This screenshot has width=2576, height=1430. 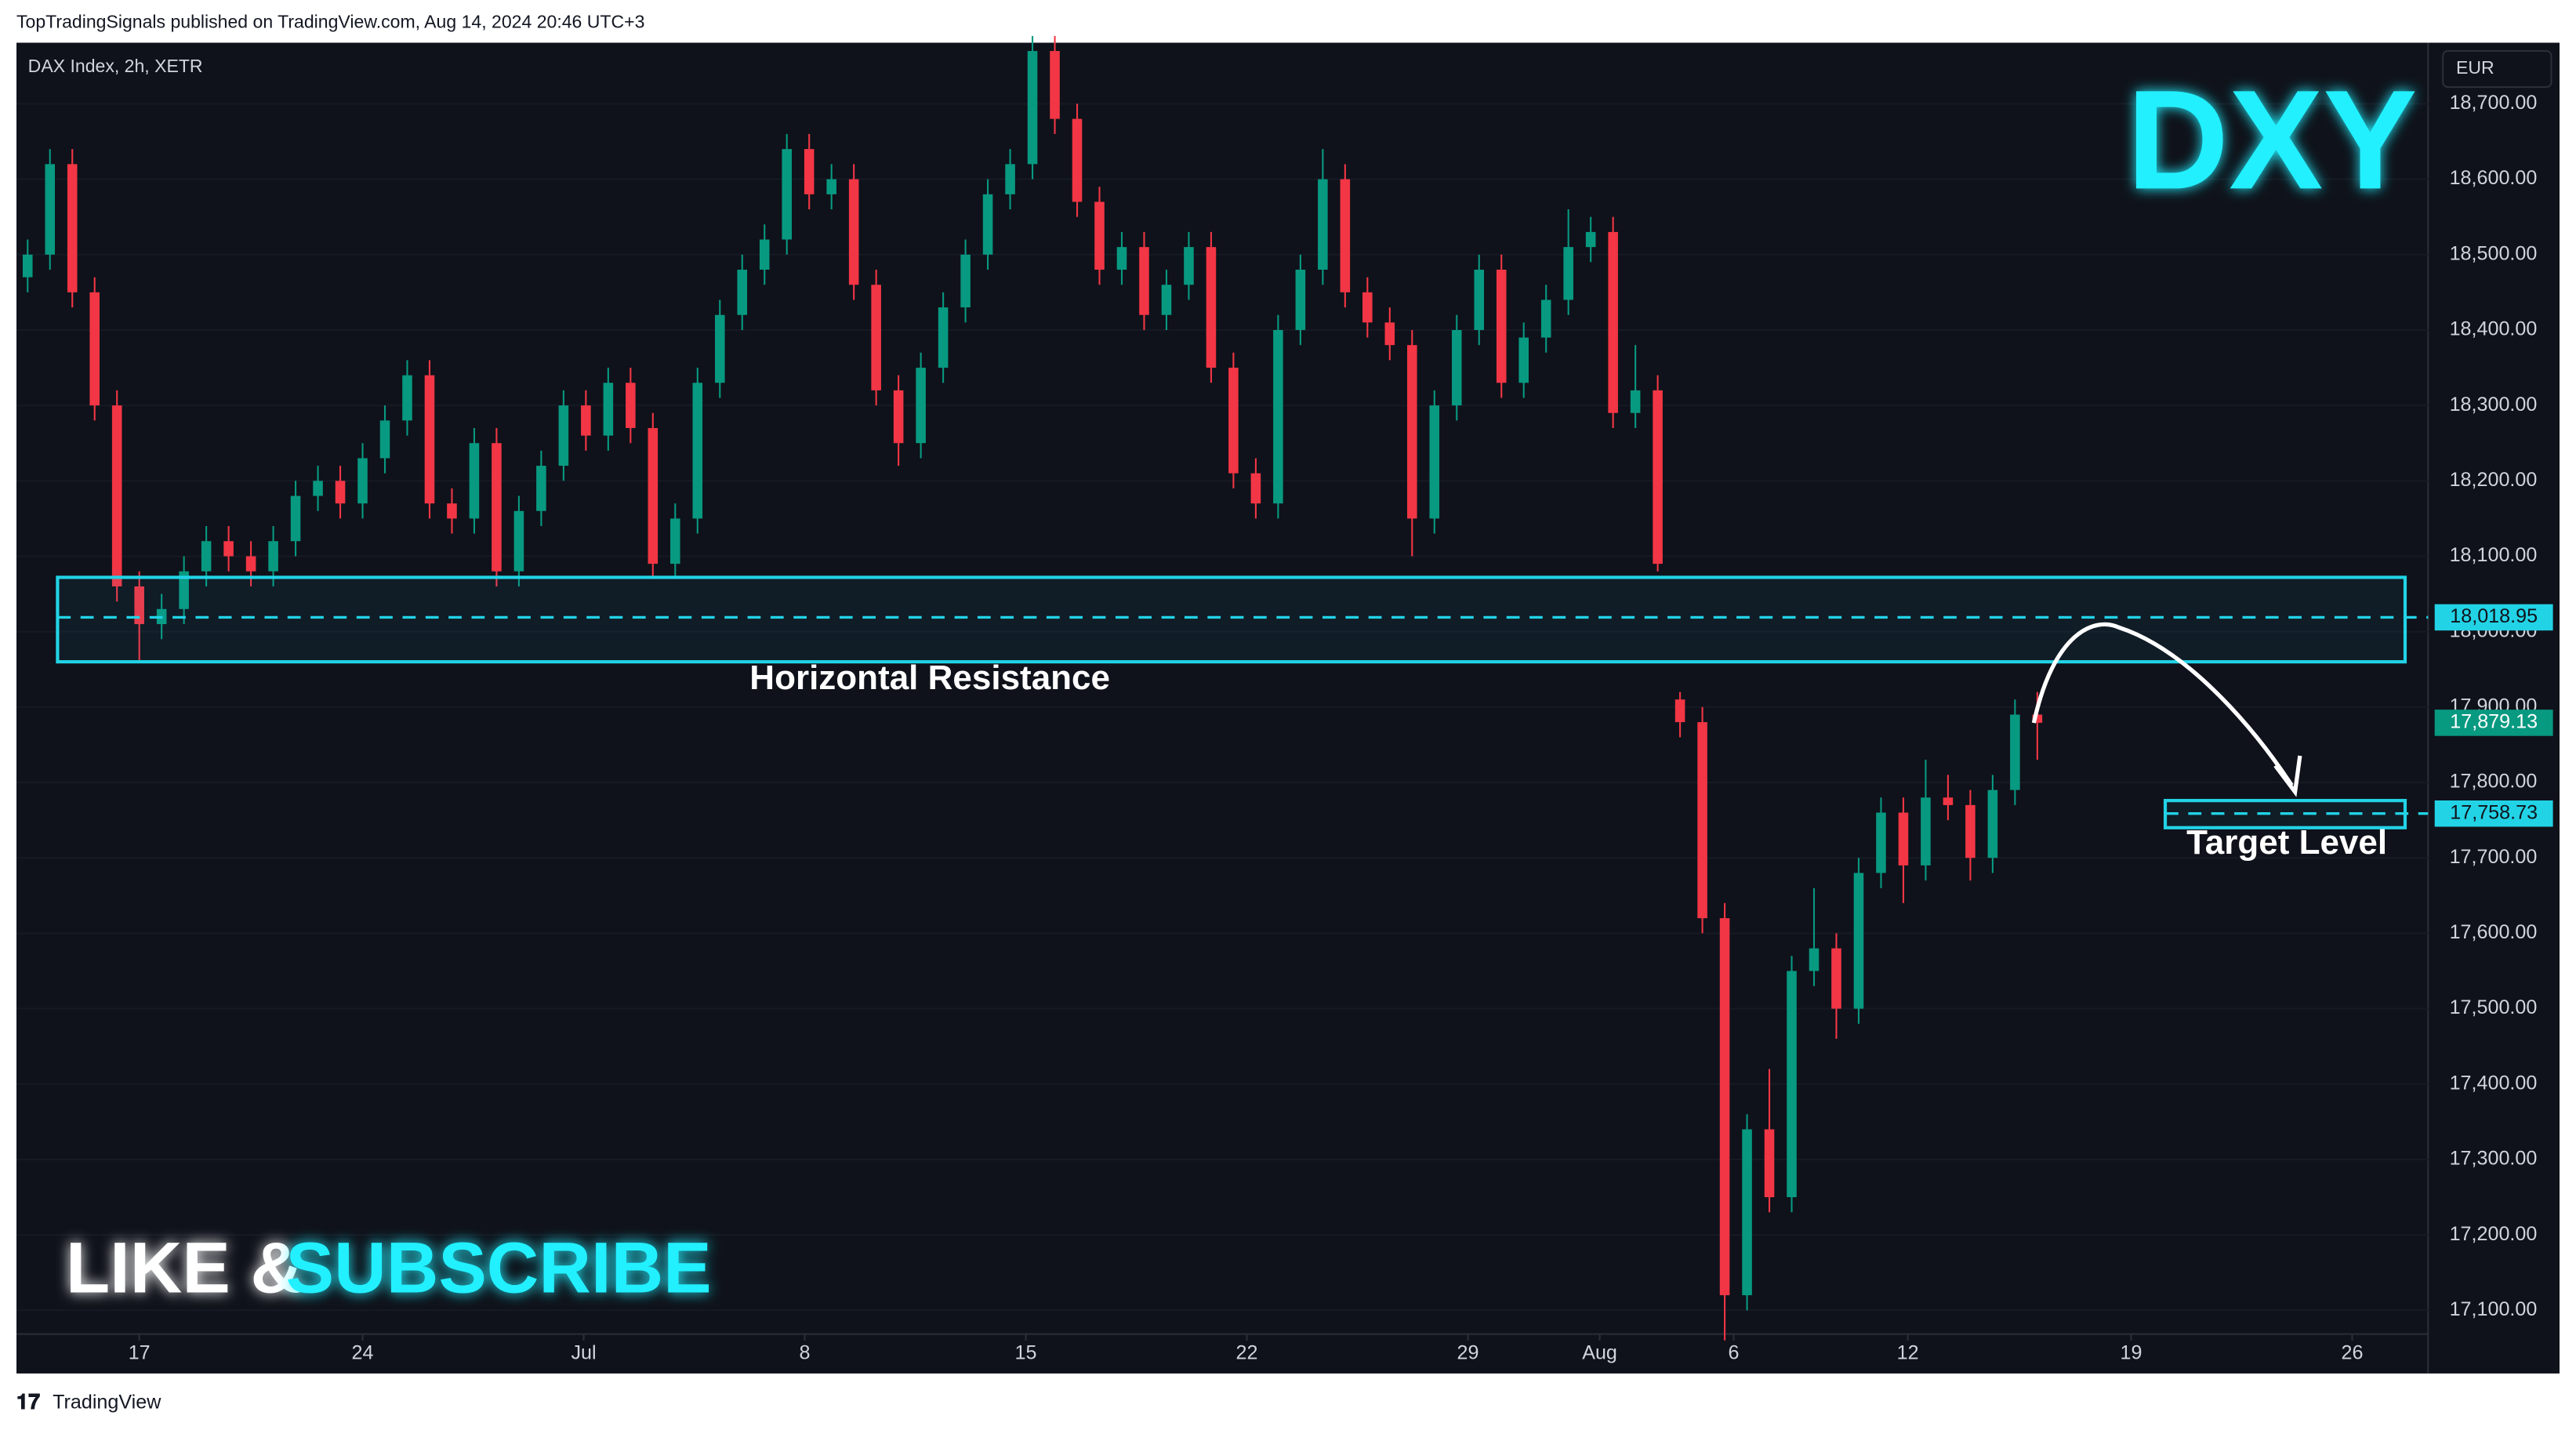 I want to click on x-tick-label: 12, so click(x=1908, y=1352).